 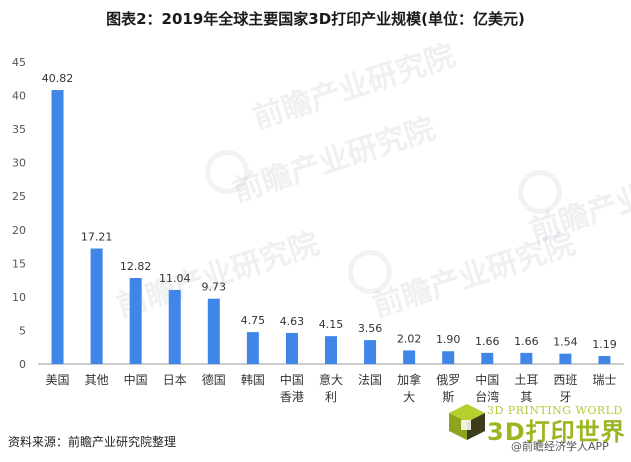 What do you see at coordinates (253, 320) in the screenshot?
I see `data-label: 4.75` at bounding box center [253, 320].